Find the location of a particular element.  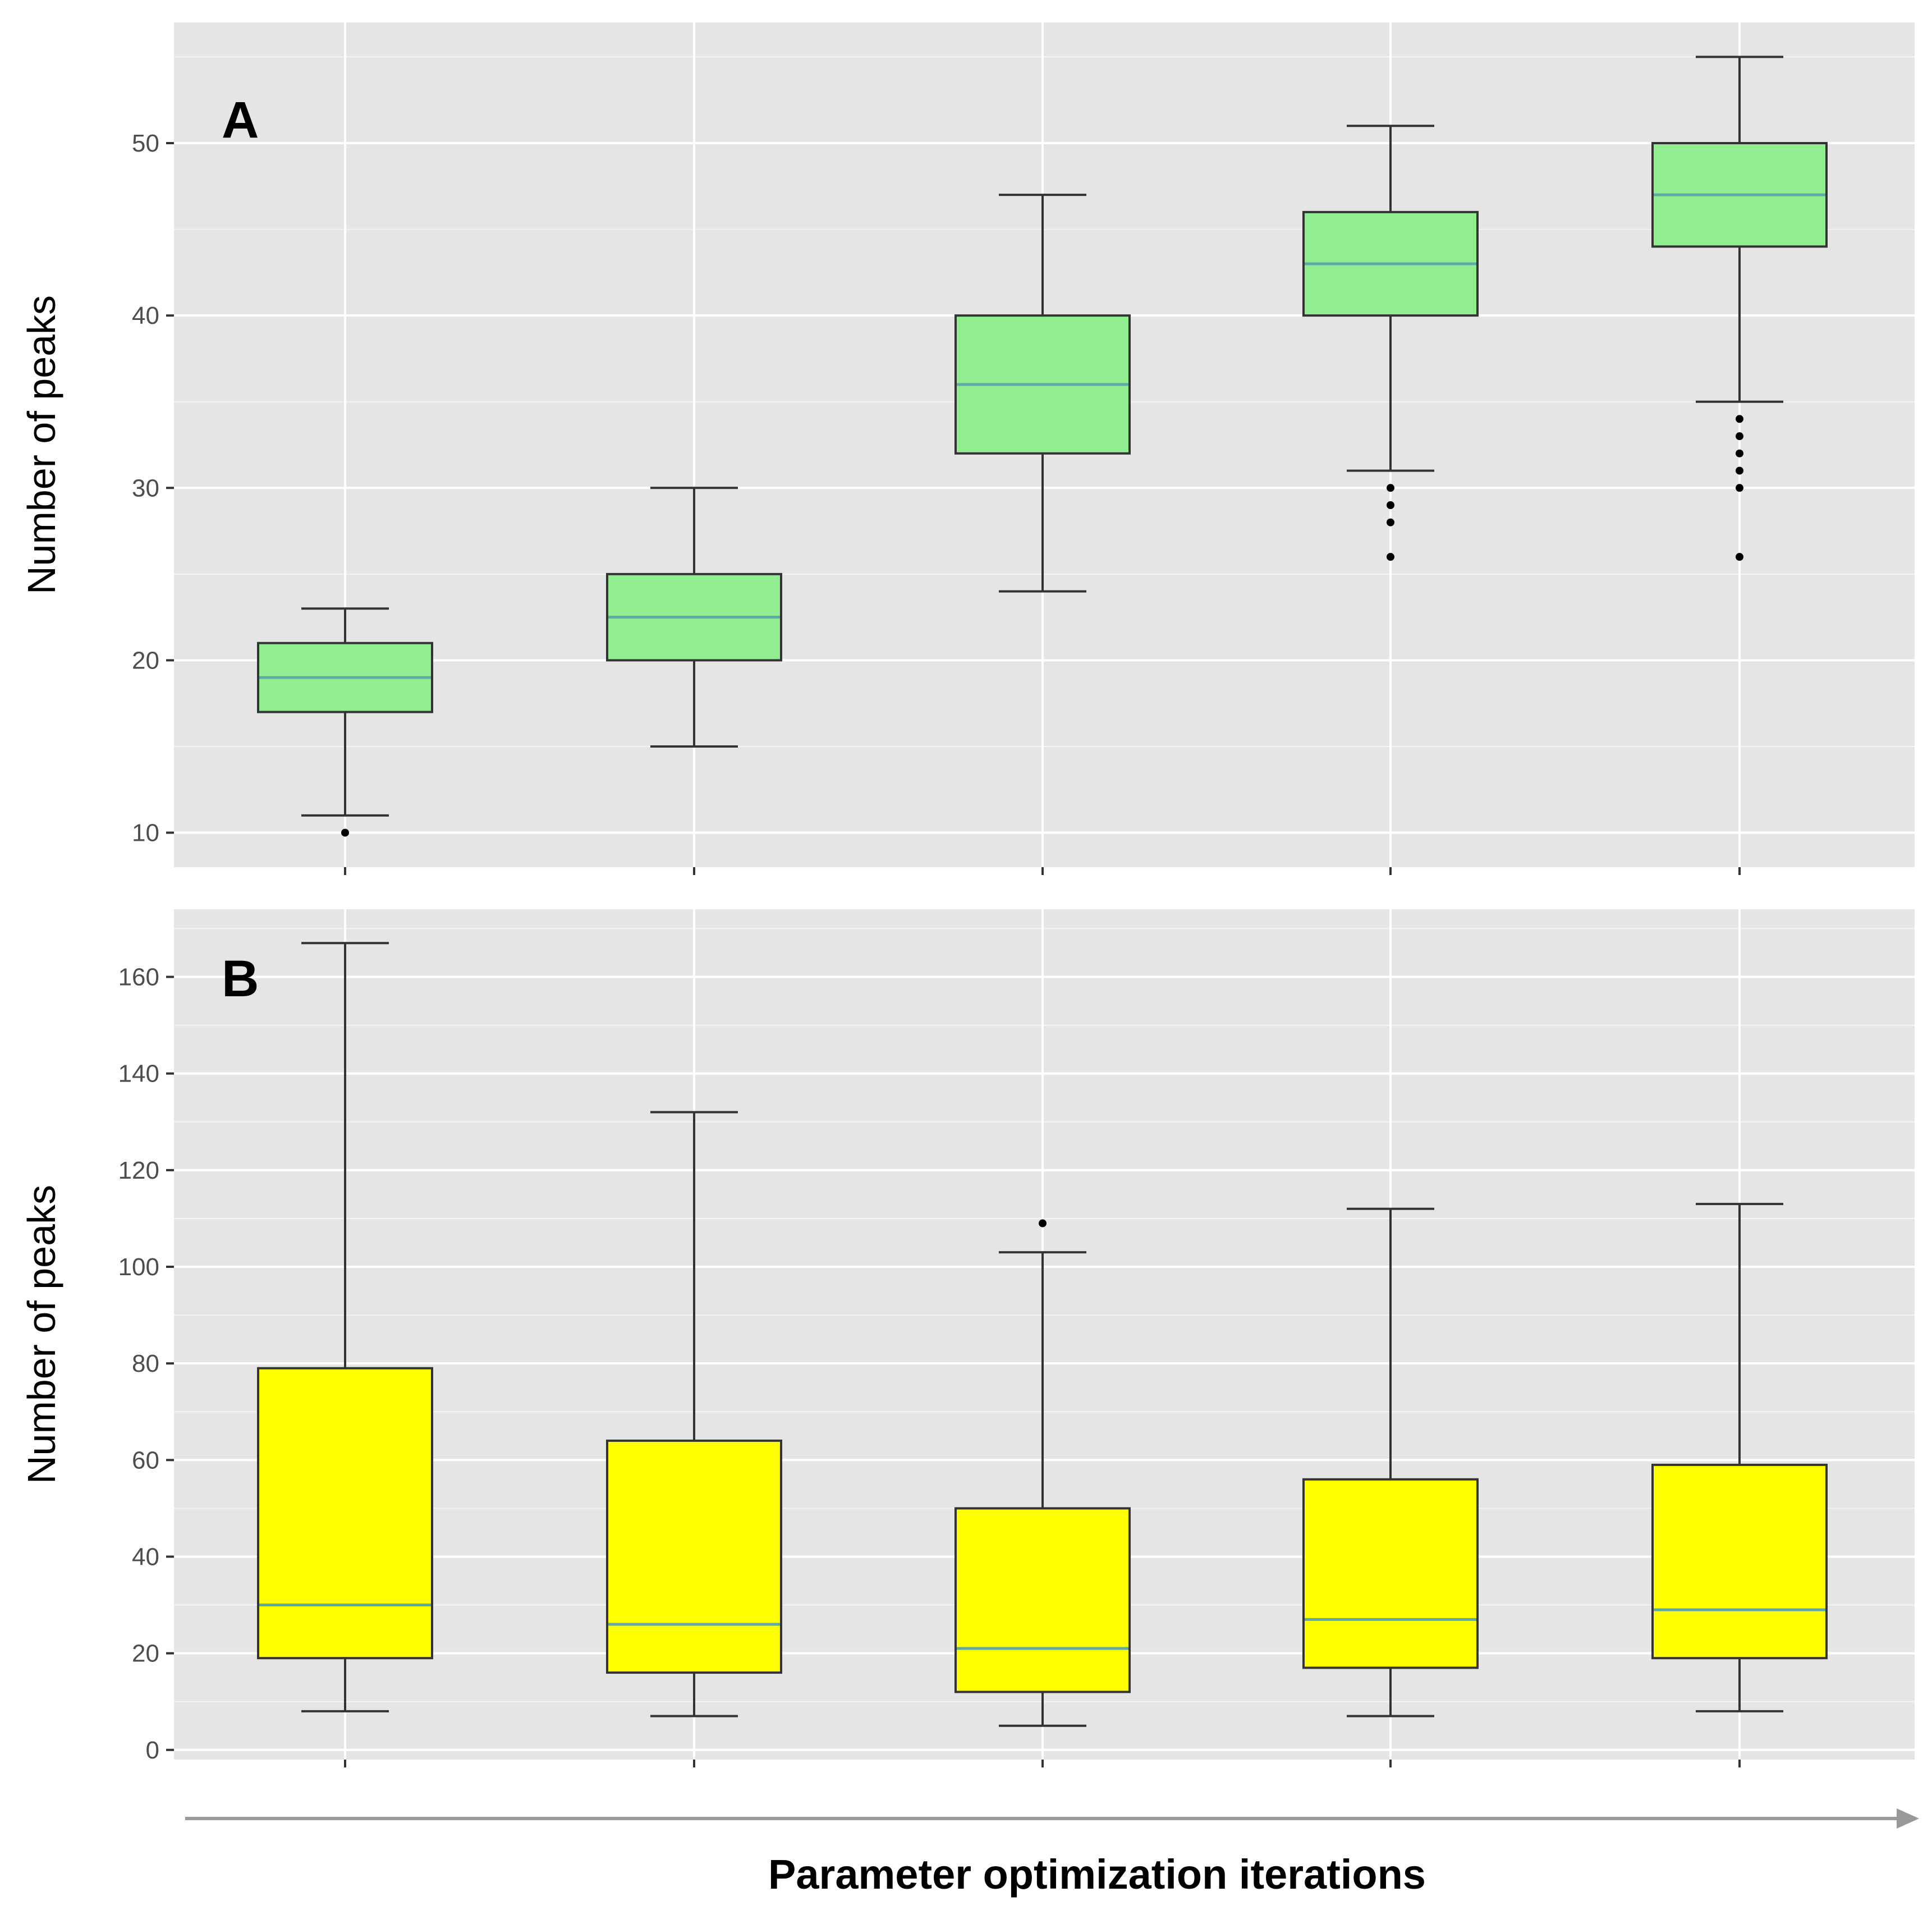

panel-label: B is located at coordinates (240, 978).